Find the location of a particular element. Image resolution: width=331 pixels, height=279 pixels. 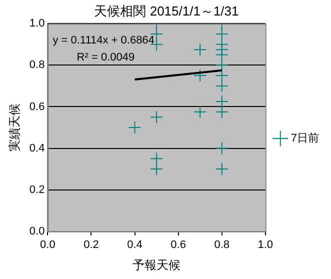

chart-title: 天候相関 2015/1/1～1/31 is located at coordinates (166, 10).